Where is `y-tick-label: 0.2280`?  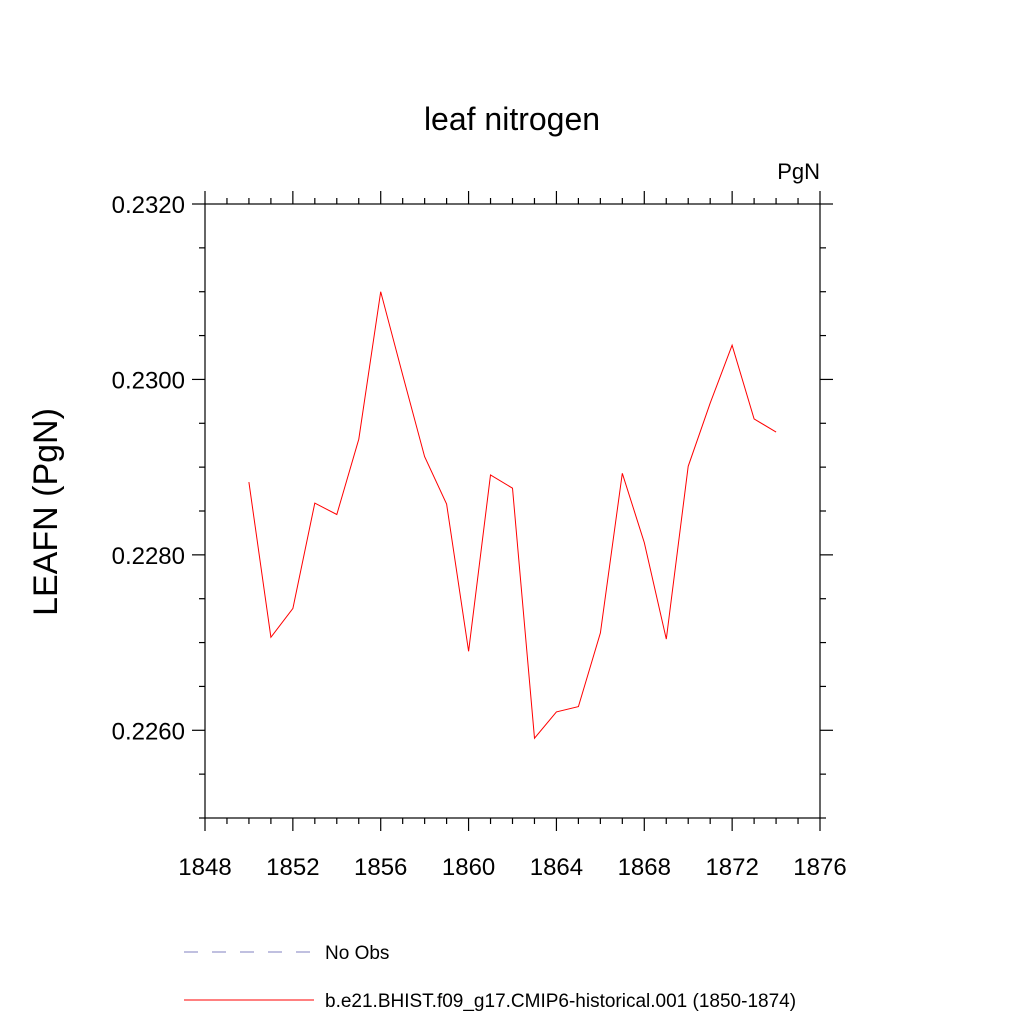 y-tick-label: 0.2280 is located at coordinates (148, 556).